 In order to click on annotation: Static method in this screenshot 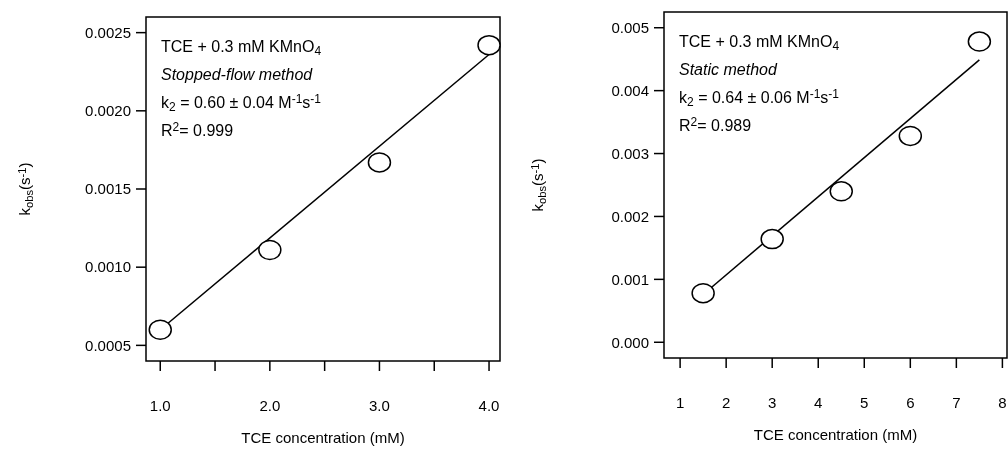, I will do `click(728, 69)`.